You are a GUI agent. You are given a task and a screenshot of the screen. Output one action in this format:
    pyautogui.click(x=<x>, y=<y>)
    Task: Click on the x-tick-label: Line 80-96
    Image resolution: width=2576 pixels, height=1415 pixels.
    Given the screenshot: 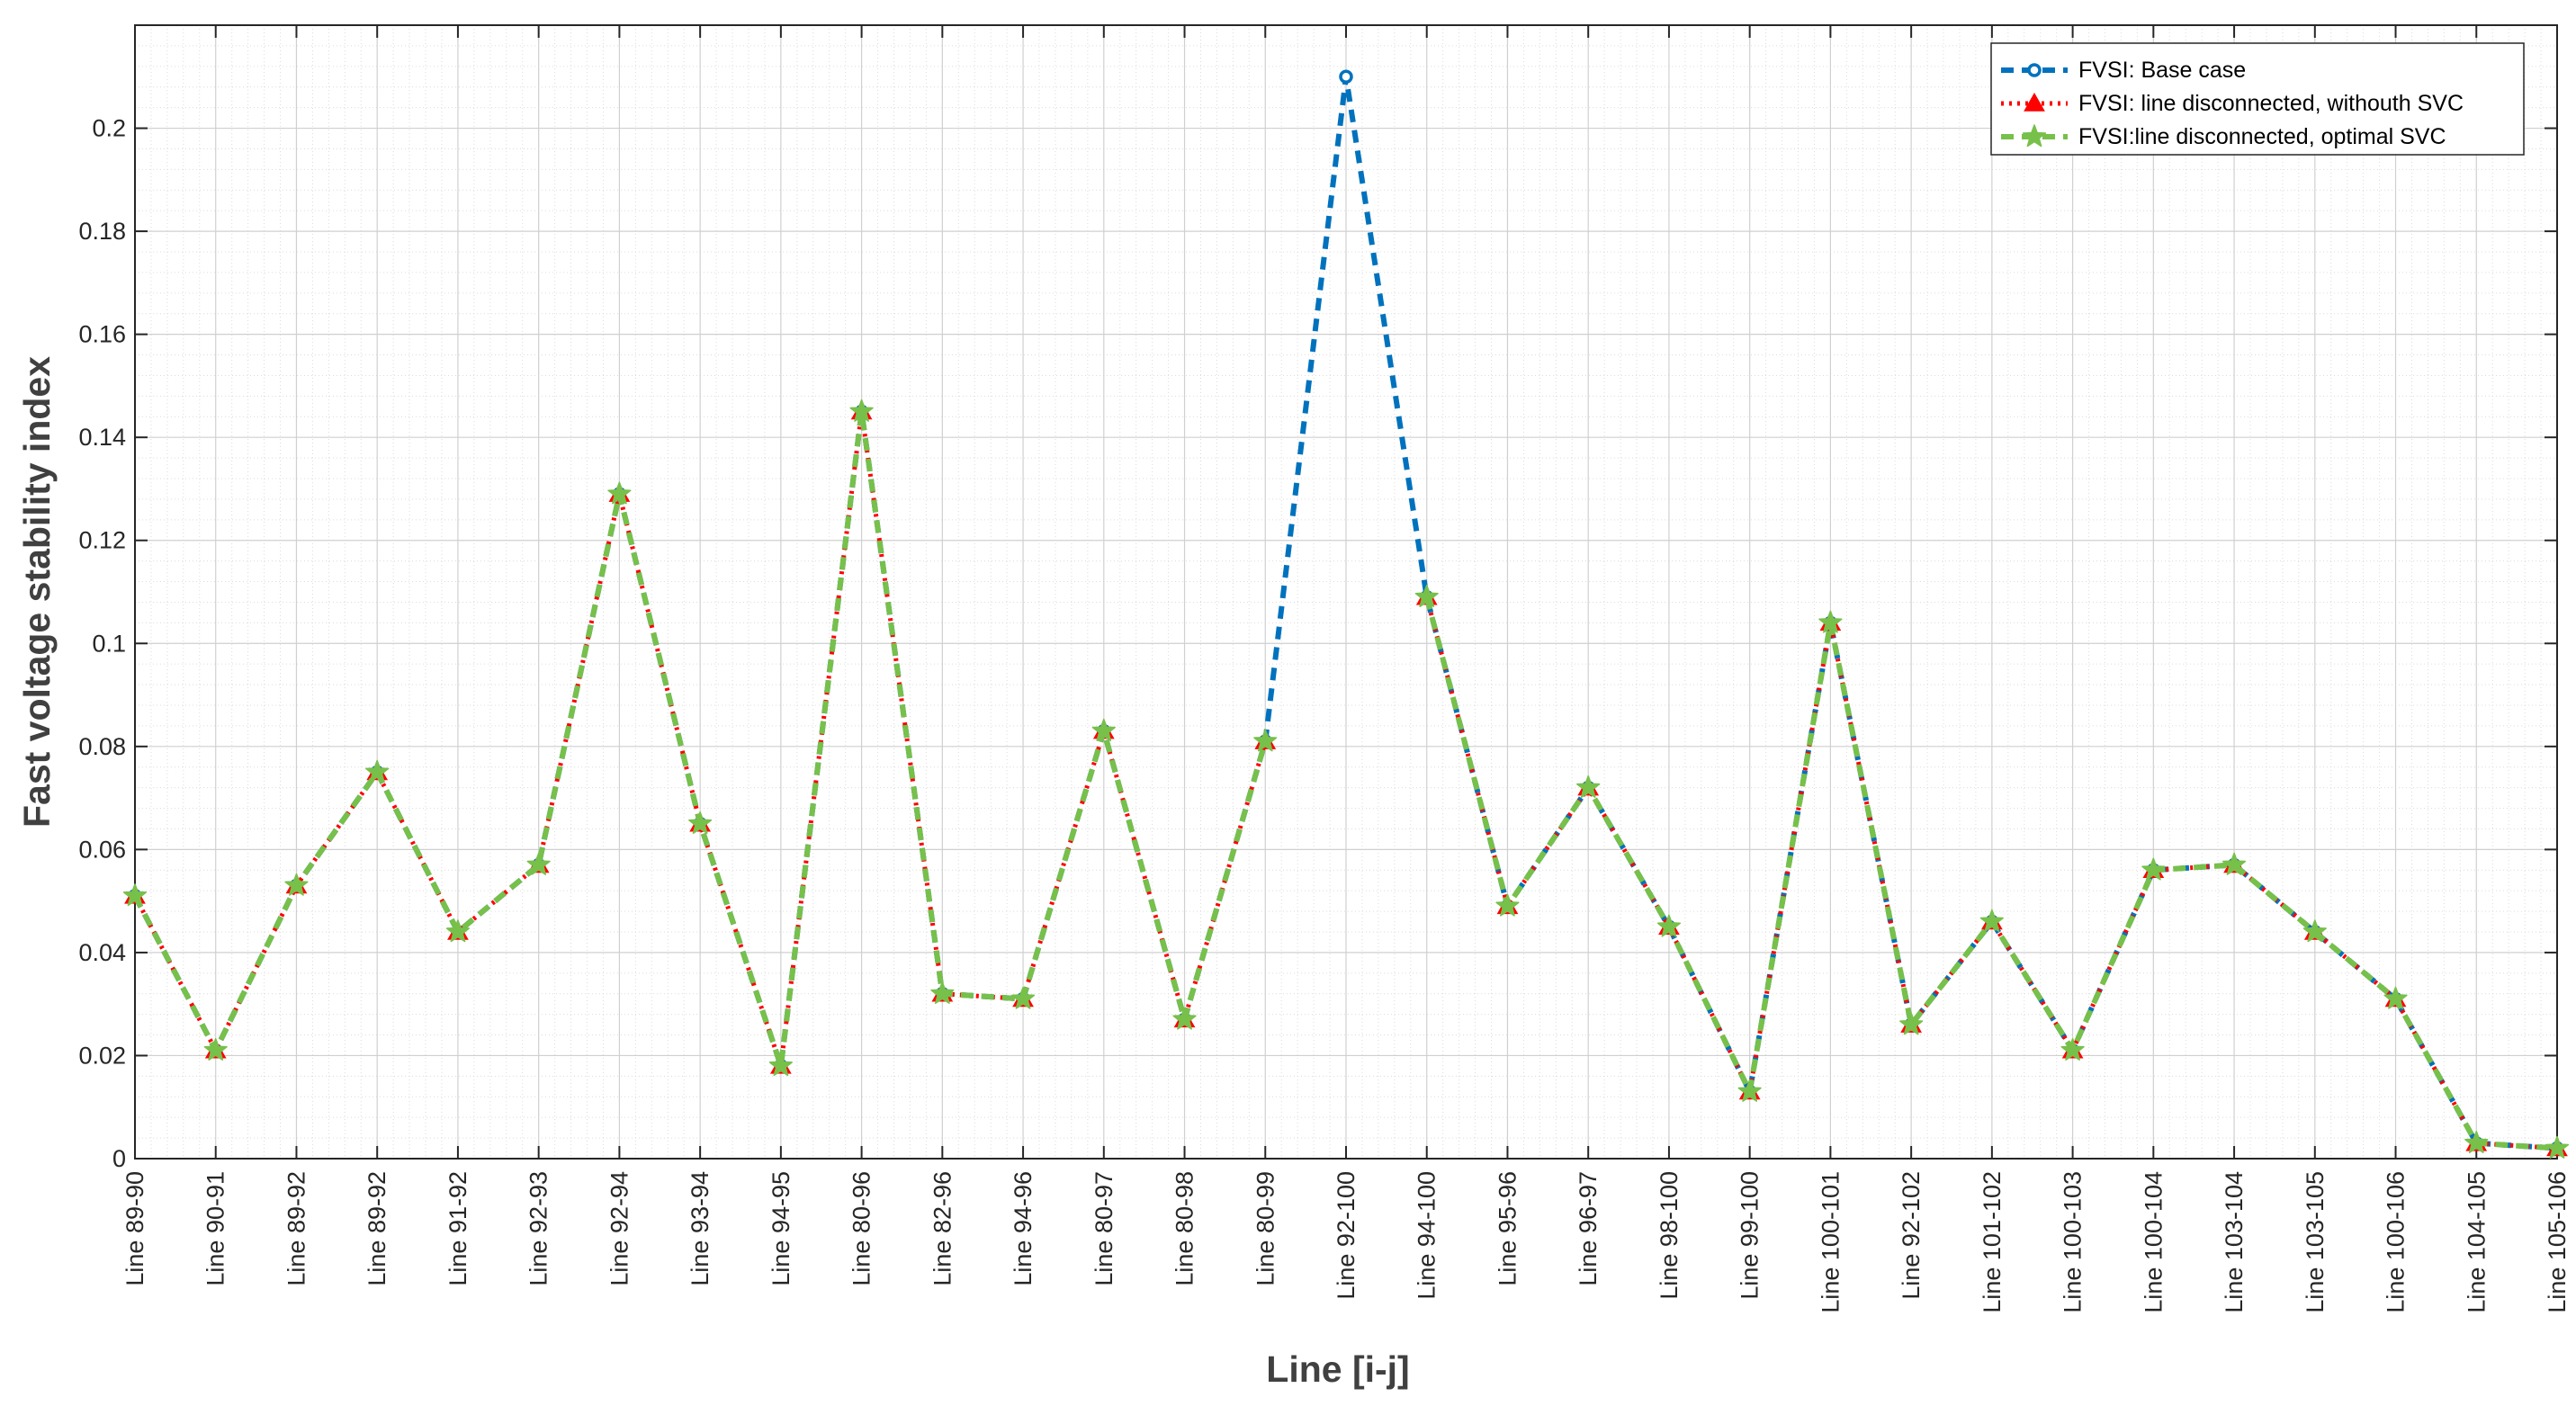 What is the action you would take?
    pyautogui.click(x=862, y=1228)
    